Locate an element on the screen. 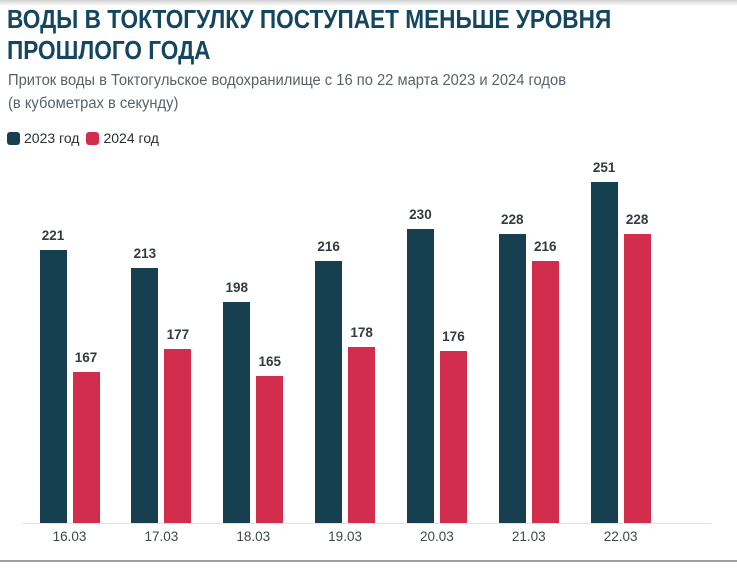 This screenshot has width=737, height=573. x-axis-label: 18.03 is located at coordinates (253, 536).